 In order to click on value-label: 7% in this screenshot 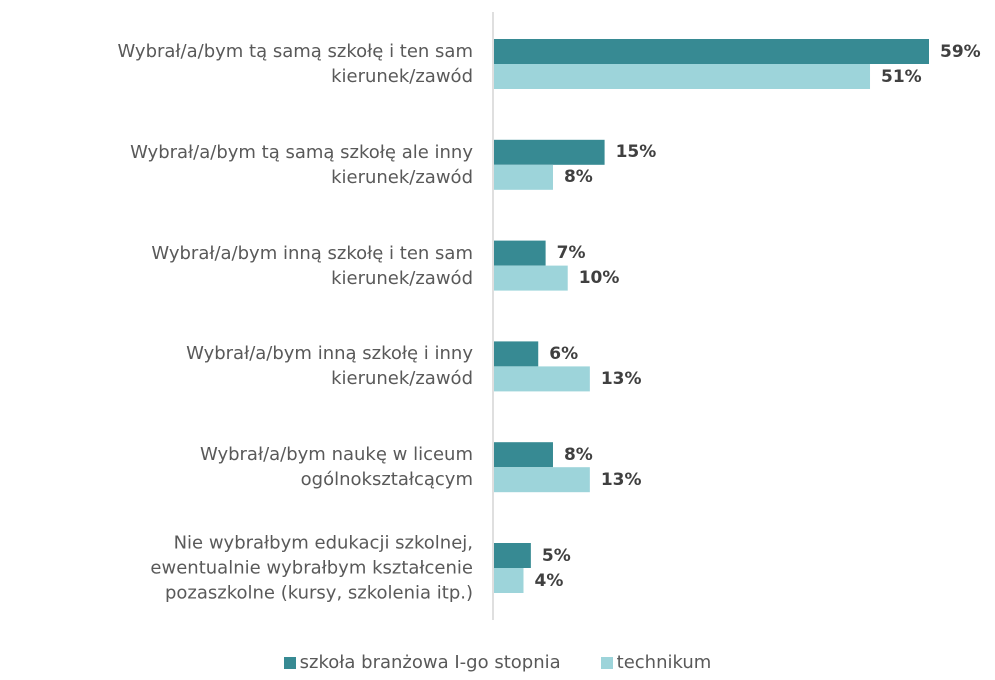, I will do `click(571, 253)`.